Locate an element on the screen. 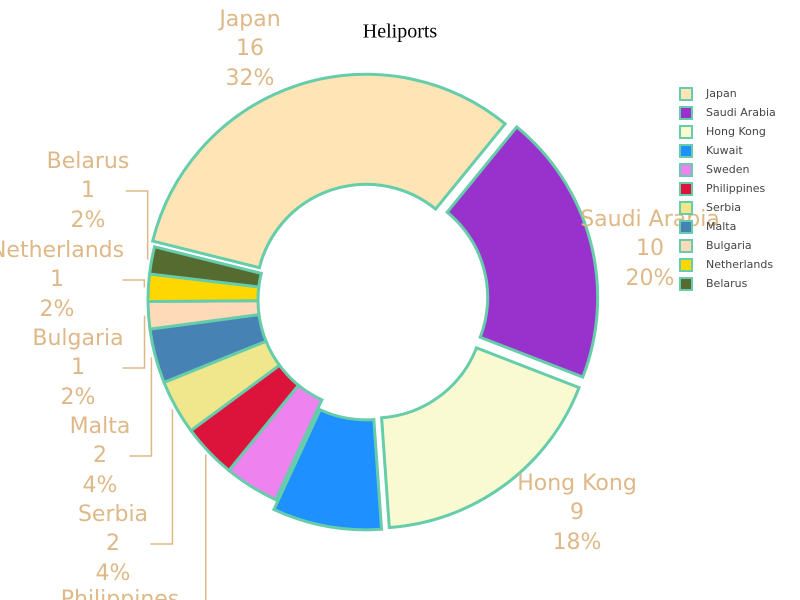 This screenshot has height=600, width=800. legend-label: Netherlands is located at coordinates (739, 264).